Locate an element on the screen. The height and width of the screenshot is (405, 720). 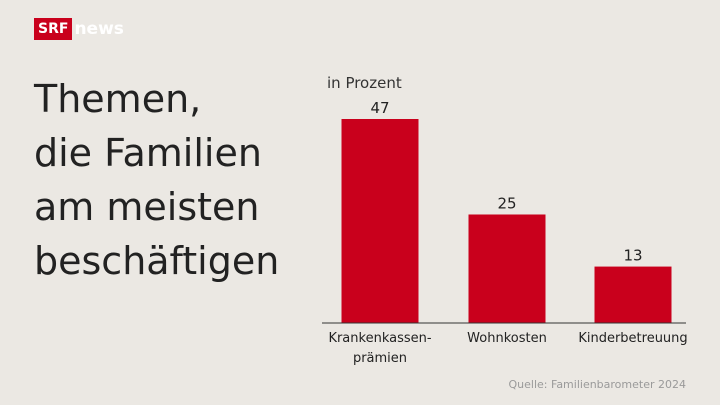
title-line-3: am meisten is located at coordinates (147, 207).